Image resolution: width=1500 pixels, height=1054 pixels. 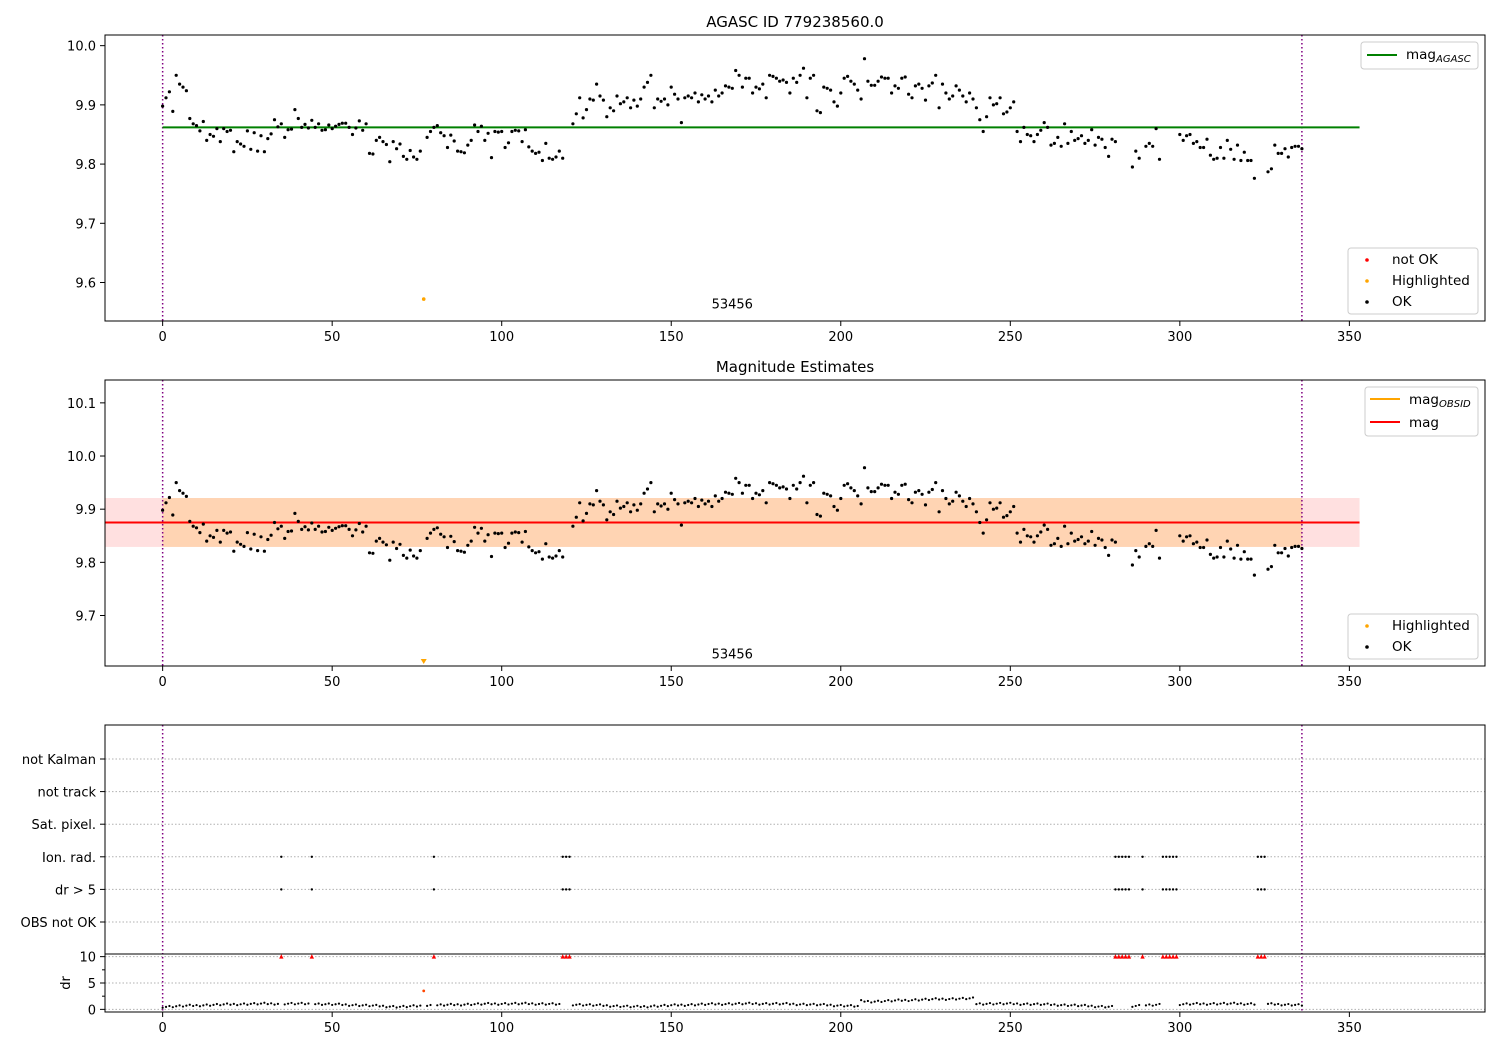 What do you see at coordinates (85, 284) in the screenshot?
I see `p1-ytick-label: 9.6` at bounding box center [85, 284].